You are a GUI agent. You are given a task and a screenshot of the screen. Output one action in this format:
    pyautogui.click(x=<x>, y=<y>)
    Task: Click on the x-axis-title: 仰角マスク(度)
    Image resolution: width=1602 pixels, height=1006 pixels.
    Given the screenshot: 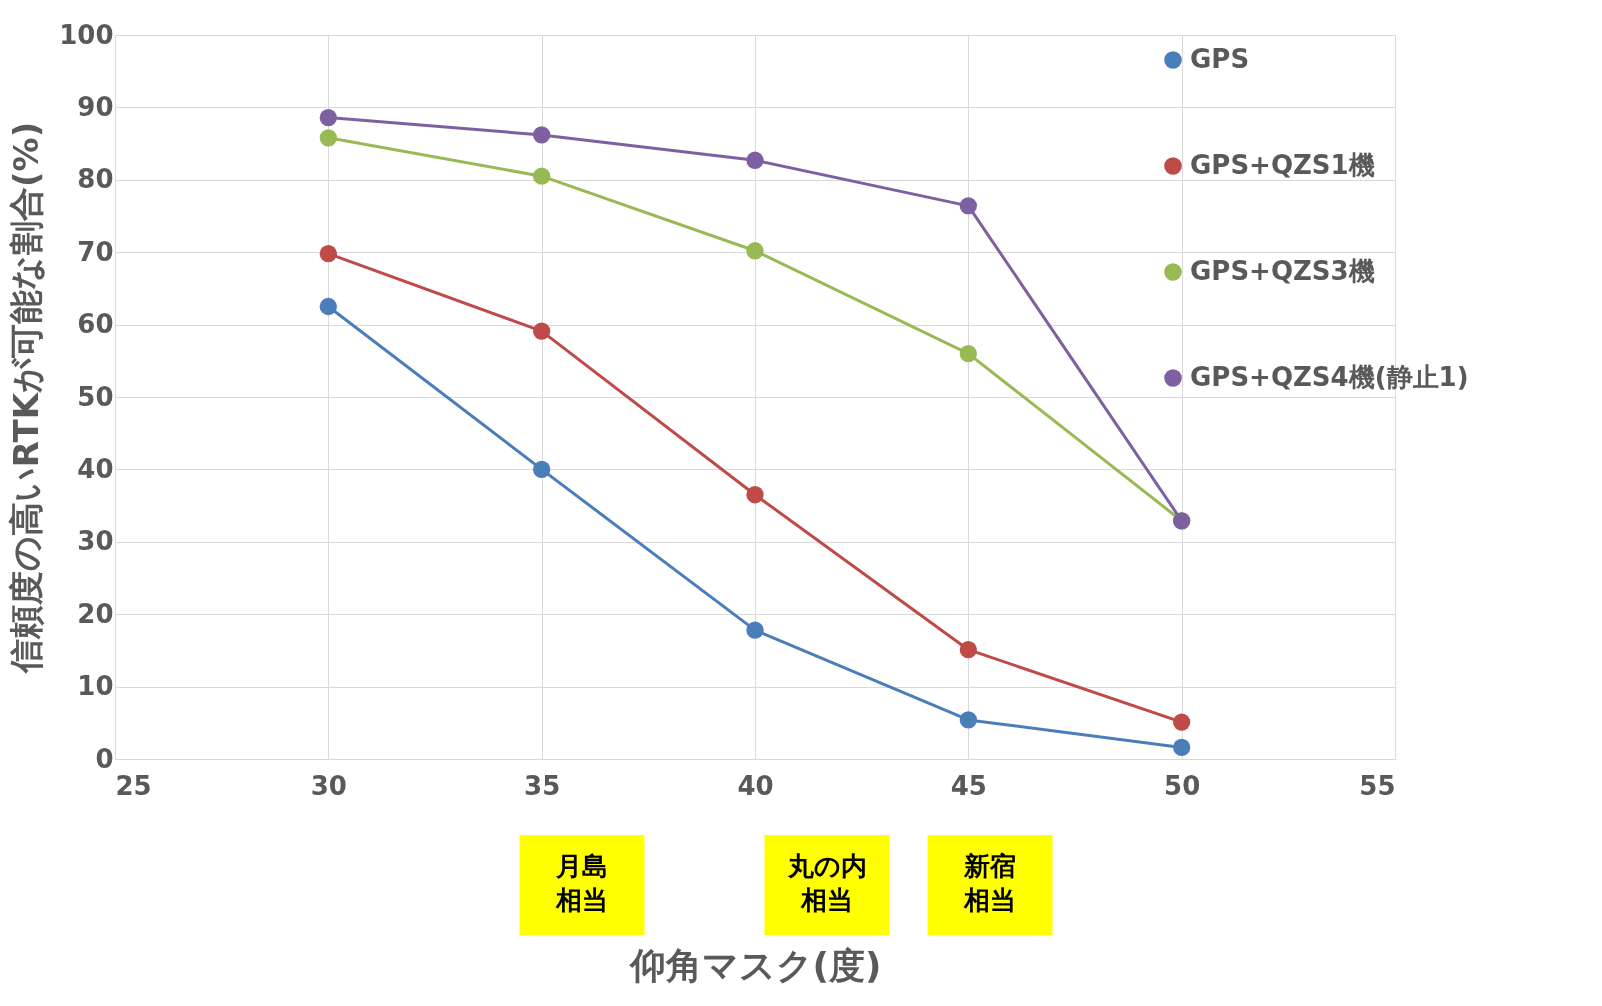 What is the action you would take?
    pyautogui.click(x=754, y=965)
    